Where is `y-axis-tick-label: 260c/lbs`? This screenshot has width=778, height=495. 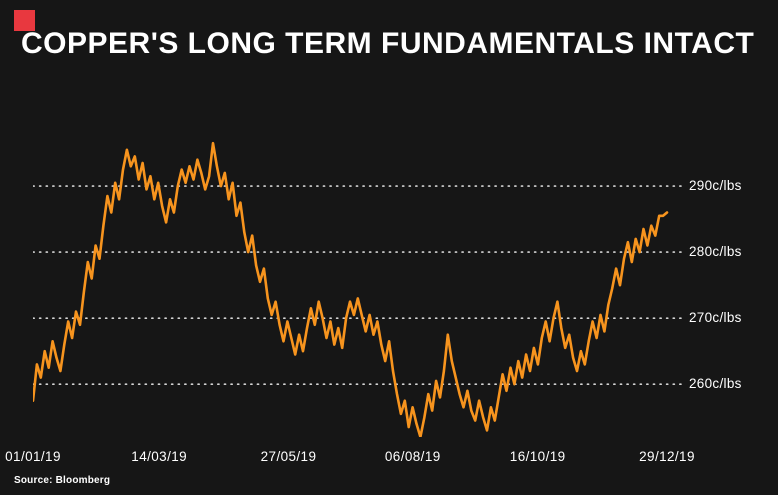 y-axis-tick-label: 260c/lbs is located at coordinates (715, 384).